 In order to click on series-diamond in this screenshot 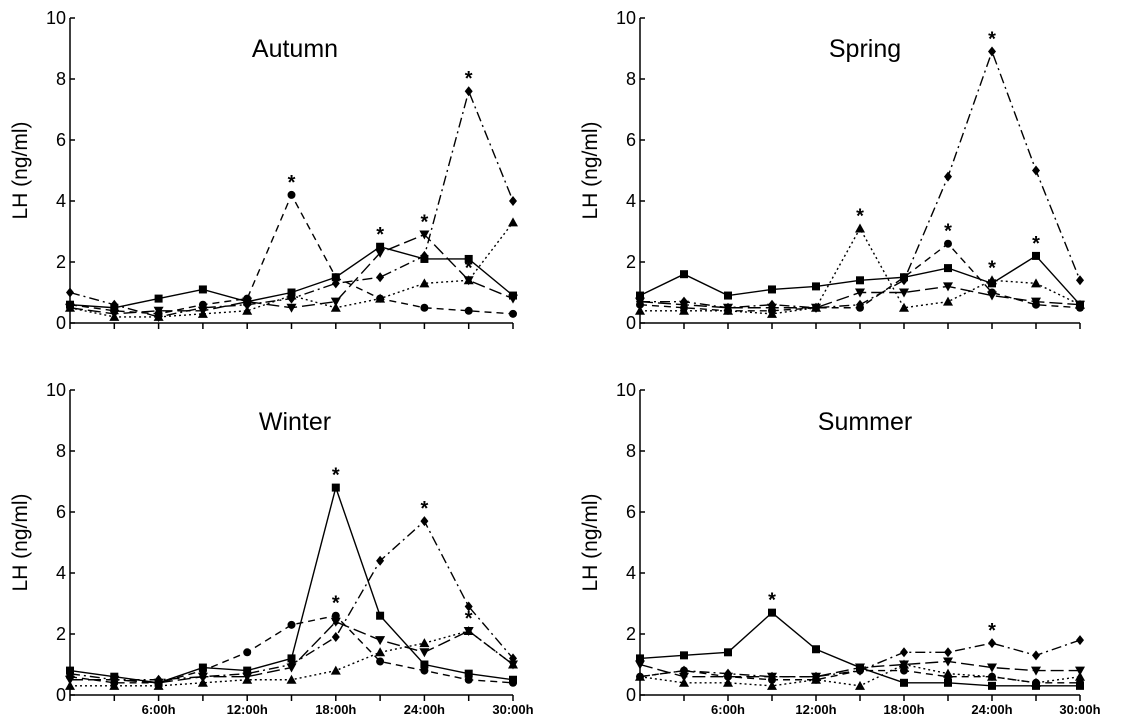, I will do `click(860, 658)`.